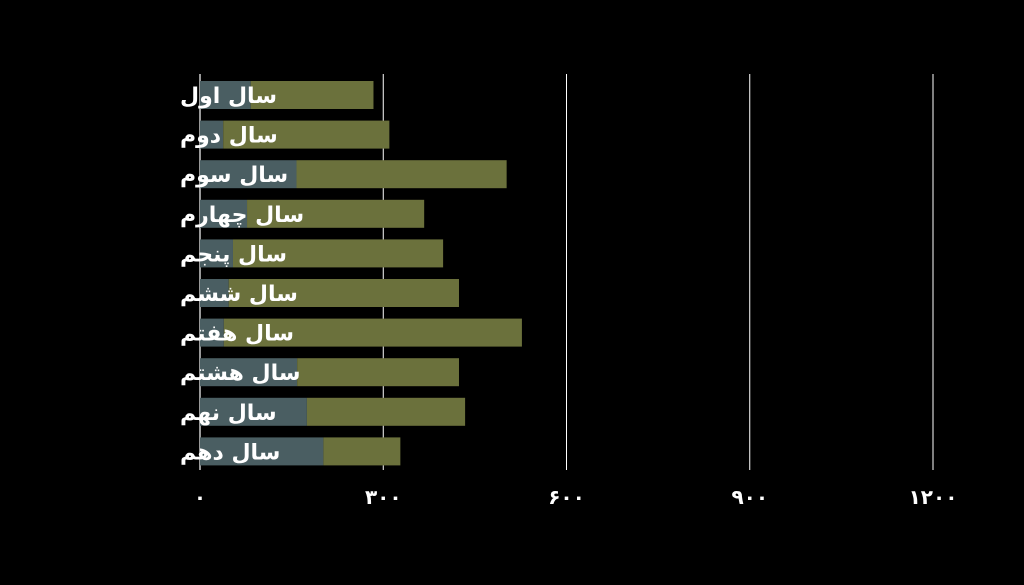 This screenshot has height=585, width=1024. I want to click on category-label: سال دهم, so click(230, 452).